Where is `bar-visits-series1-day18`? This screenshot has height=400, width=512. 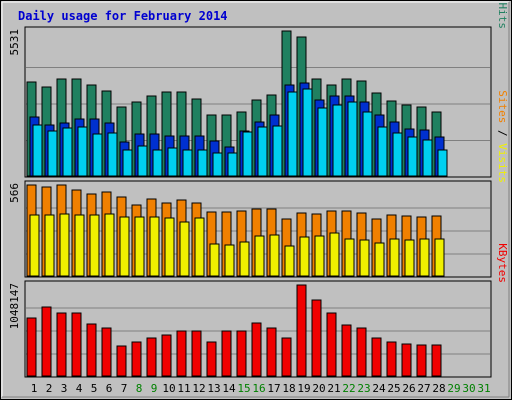 bar-visits-series1-day18 is located at coordinates (289, 261).